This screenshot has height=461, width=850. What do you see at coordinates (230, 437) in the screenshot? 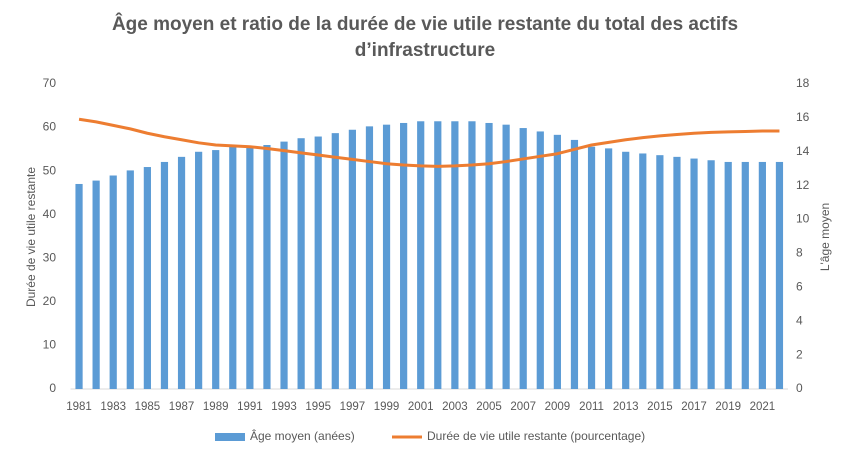
I see `legend-swatch` at bounding box center [230, 437].